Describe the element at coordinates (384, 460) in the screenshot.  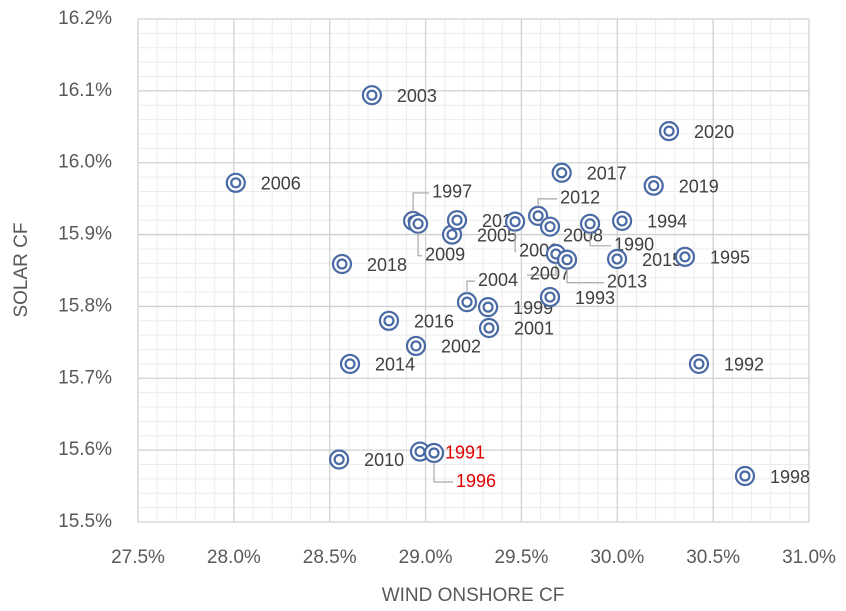
I see `point-label: 2010` at that location.